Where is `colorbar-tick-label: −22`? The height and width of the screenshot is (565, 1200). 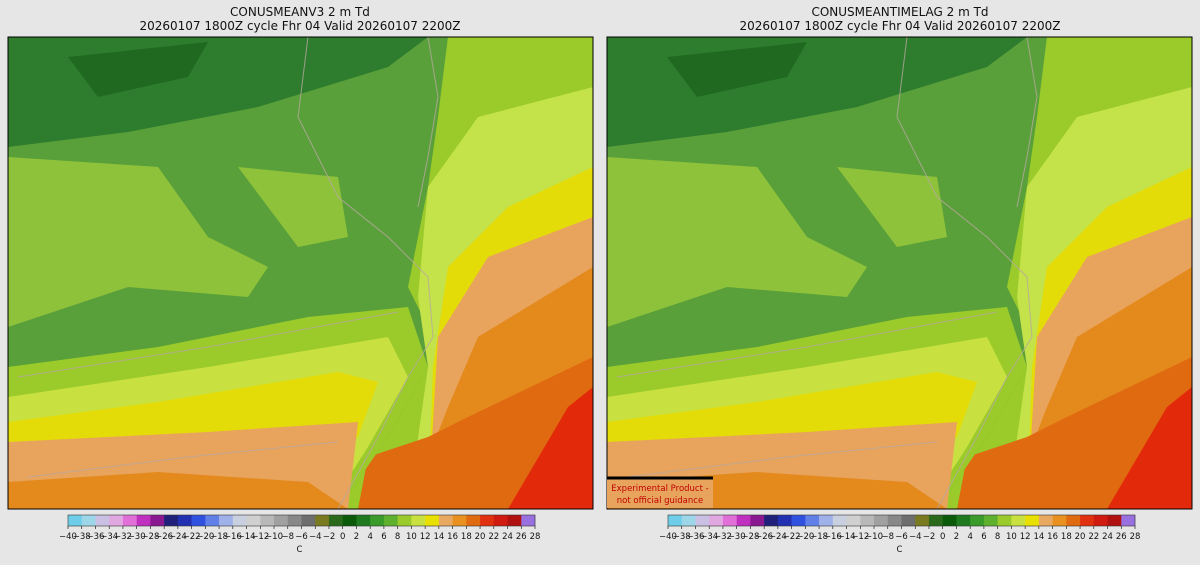 colorbar-tick-label: −22 is located at coordinates (192, 537).